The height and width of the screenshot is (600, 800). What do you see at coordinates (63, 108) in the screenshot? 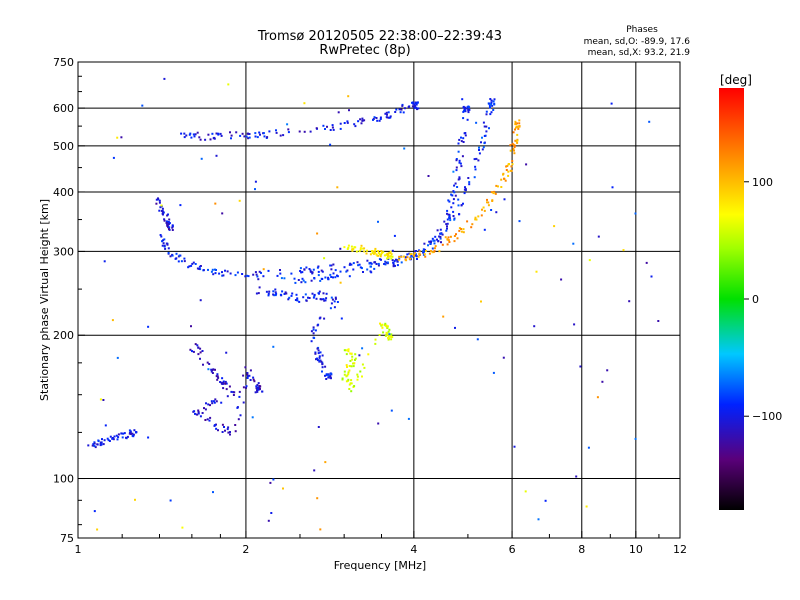
I see `y-tick-label: 600` at bounding box center [63, 108].